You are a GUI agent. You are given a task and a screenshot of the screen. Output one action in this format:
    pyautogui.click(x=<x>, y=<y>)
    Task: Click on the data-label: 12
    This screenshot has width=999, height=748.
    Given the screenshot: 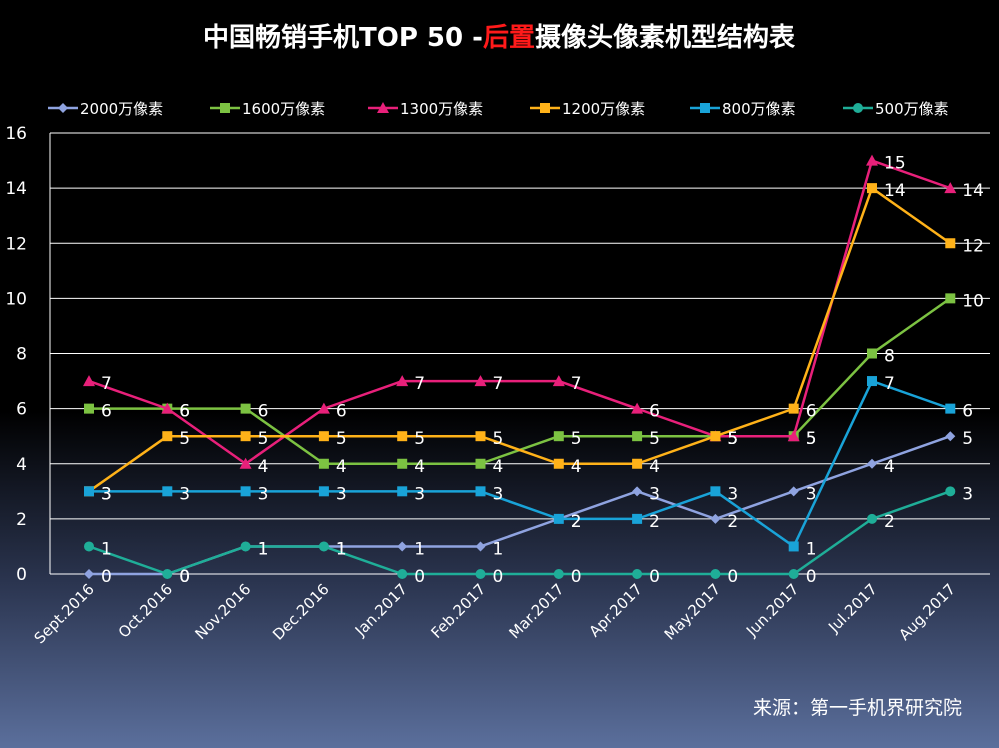 What is the action you would take?
    pyautogui.click(x=973, y=246)
    